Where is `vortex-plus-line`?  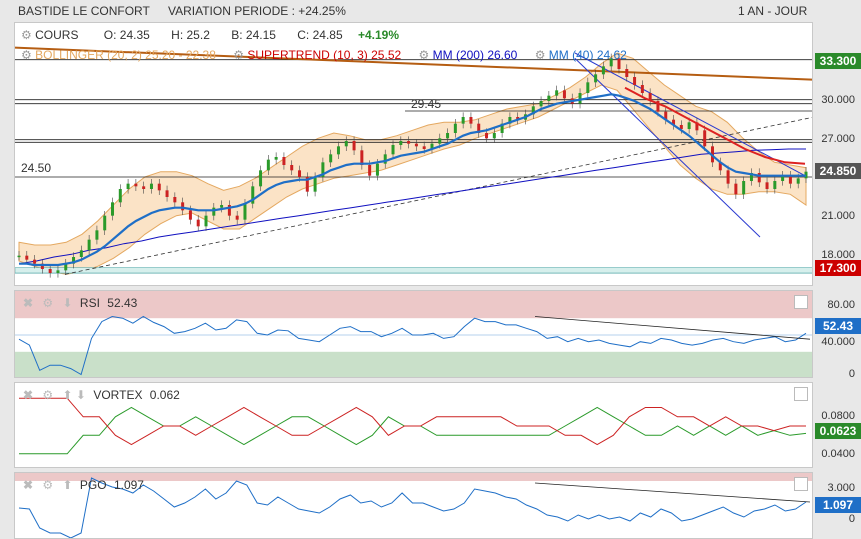 vortex-plus-line is located at coordinates (413, 430).